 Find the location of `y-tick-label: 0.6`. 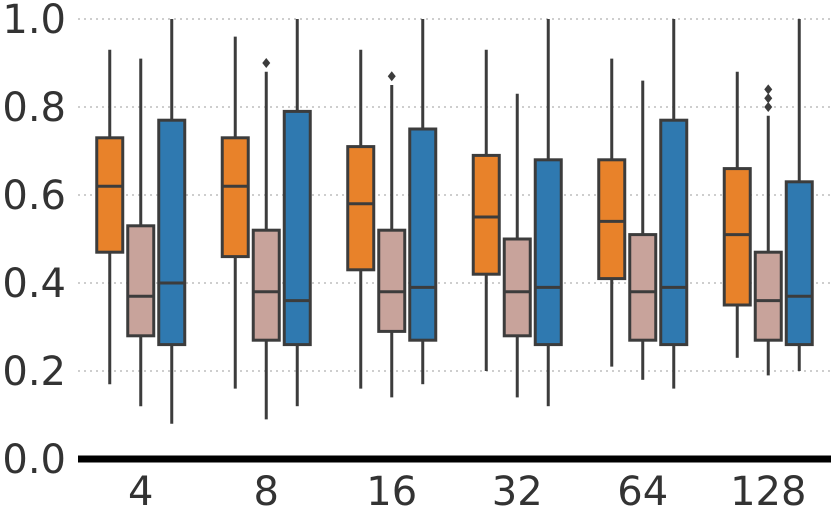

y-tick-label: 0.6 is located at coordinates (34, 196).